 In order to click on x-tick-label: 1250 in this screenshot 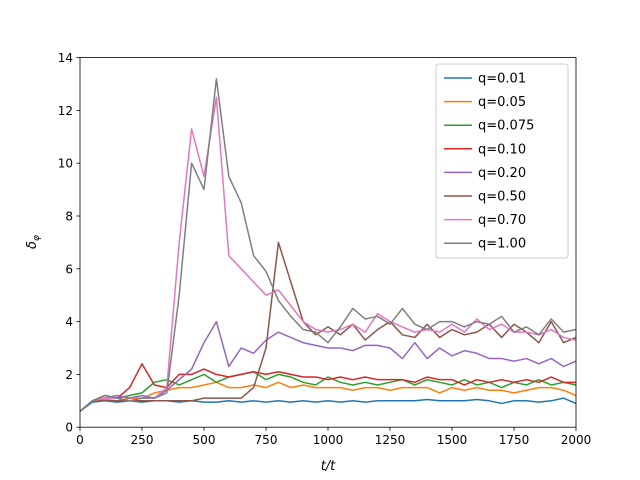, I will do `click(390, 440)`.